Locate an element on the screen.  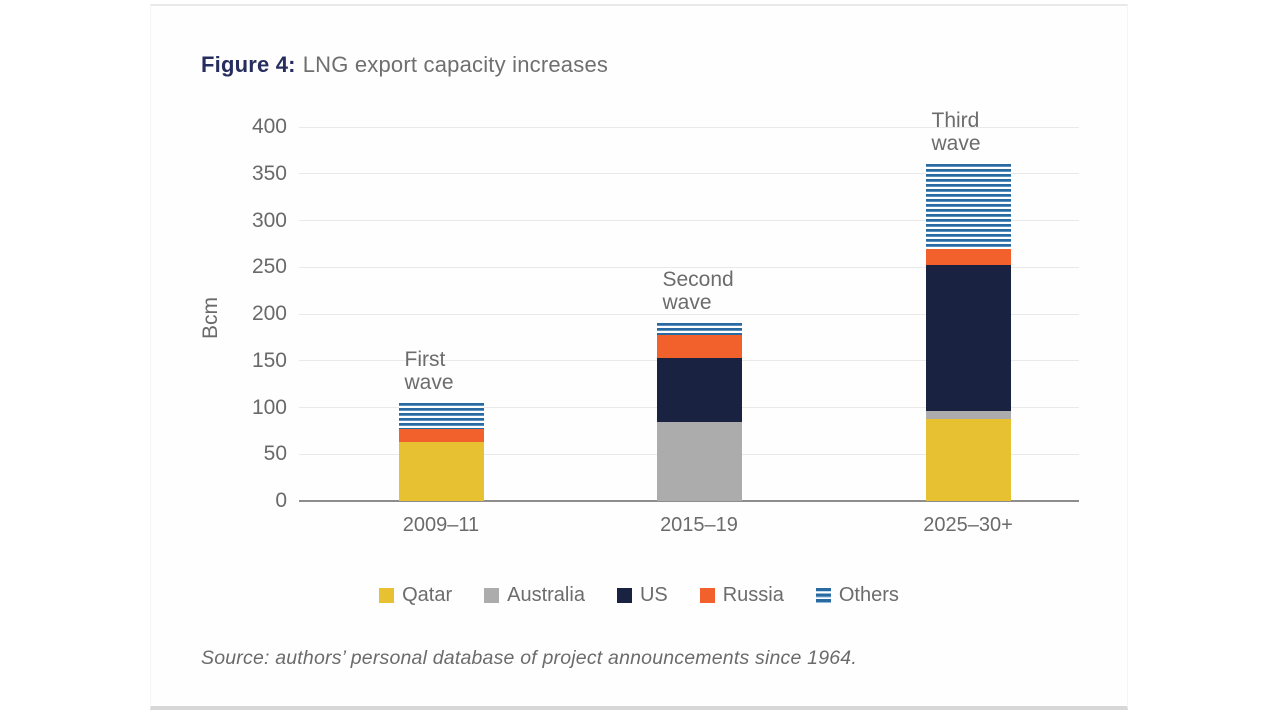
legend-label-russia: Russia is located at coordinates (753, 595).